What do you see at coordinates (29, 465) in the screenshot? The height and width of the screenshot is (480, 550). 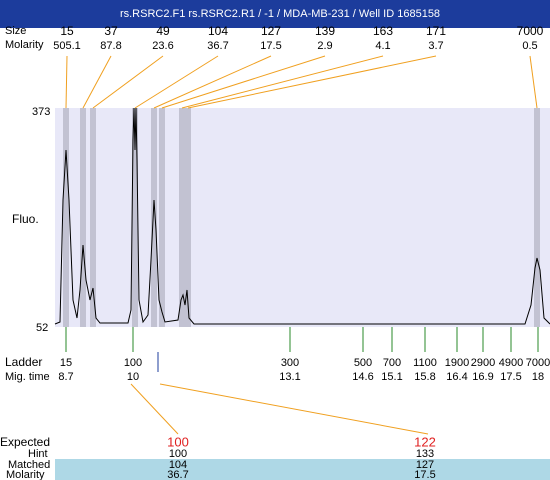 I see `table-row-label: Matched` at bounding box center [29, 465].